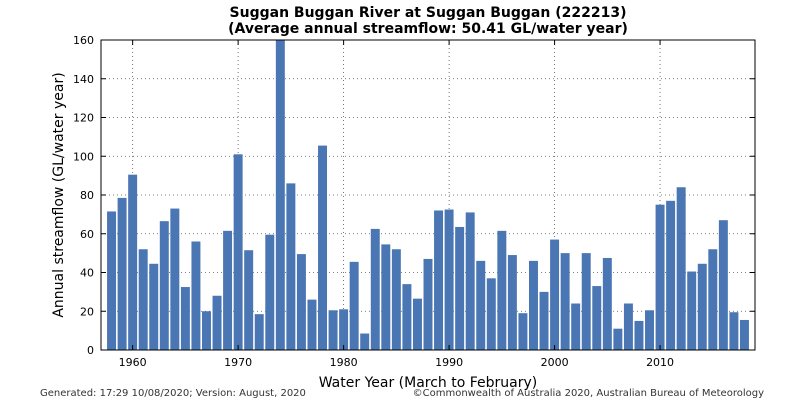 The height and width of the screenshot is (400, 805). Describe the element at coordinates (228, 290) in the screenshot. I see `bar-1969` at that location.